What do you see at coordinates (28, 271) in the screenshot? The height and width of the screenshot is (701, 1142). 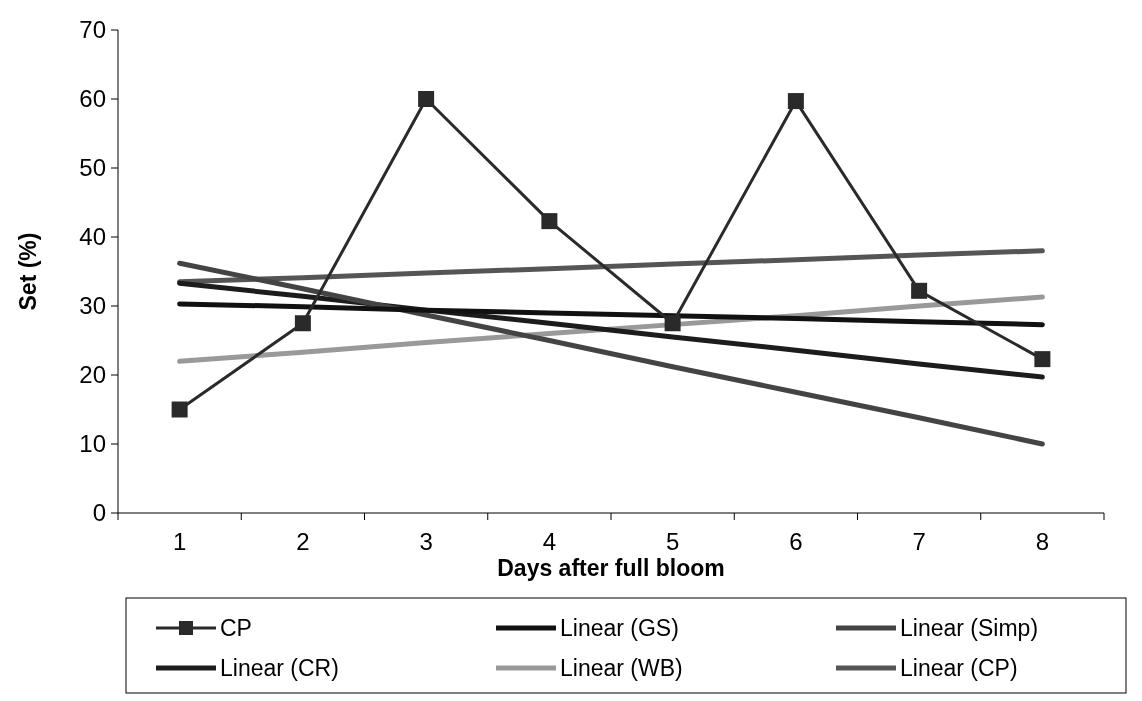 I see `y-axis-title: Set (%)` at bounding box center [28, 271].